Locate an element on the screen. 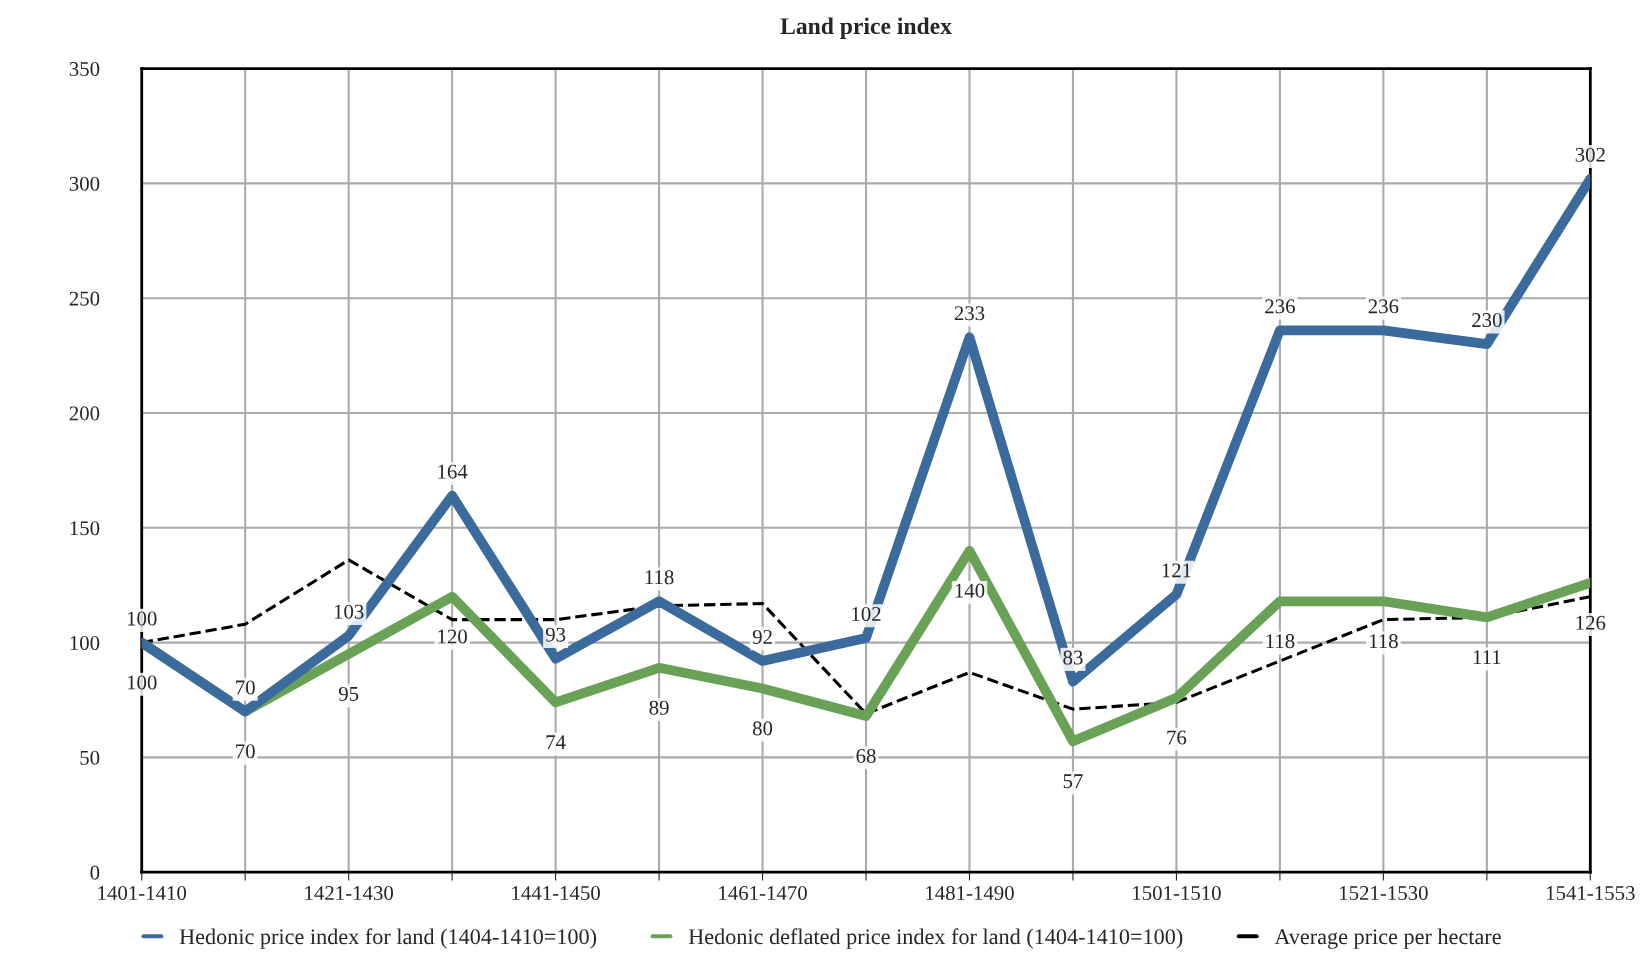 The height and width of the screenshot is (980, 1648). y-tick-label: 350 is located at coordinates (84, 69).